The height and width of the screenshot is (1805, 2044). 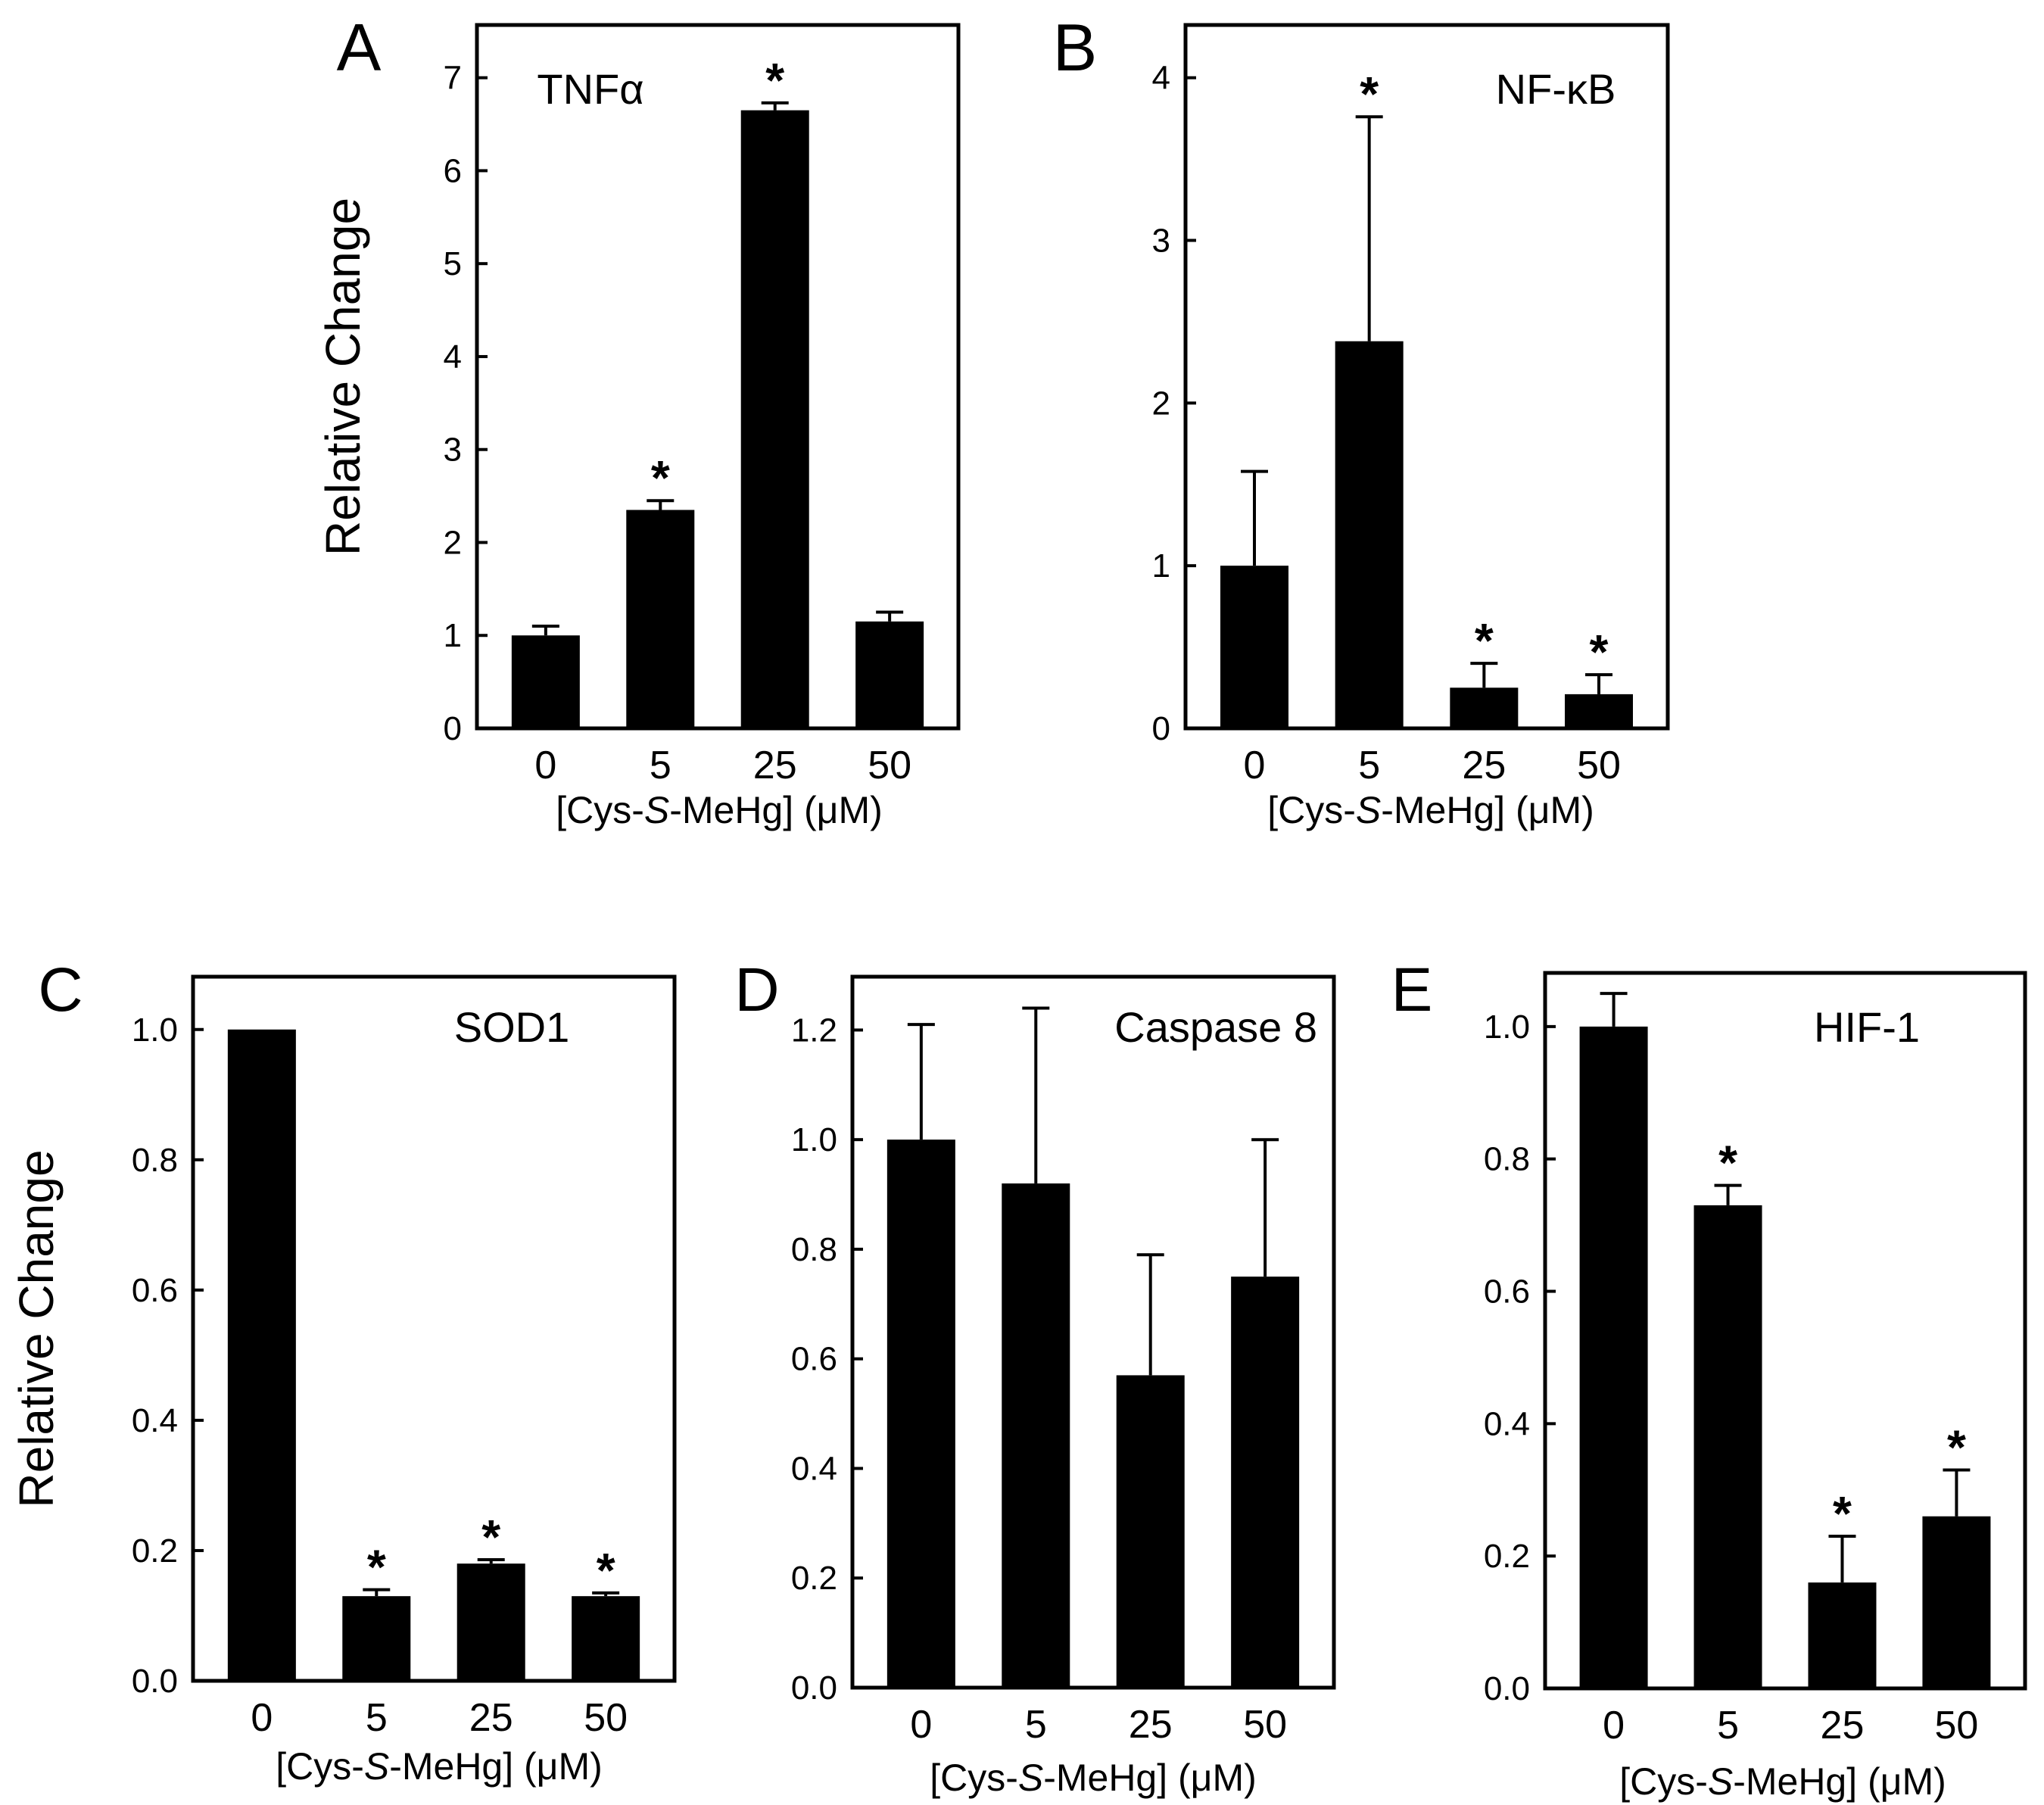 What do you see at coordinates (453, 78) in the screenshot?
I see `y-tick-label: 7` at bounding box center [453, 78].